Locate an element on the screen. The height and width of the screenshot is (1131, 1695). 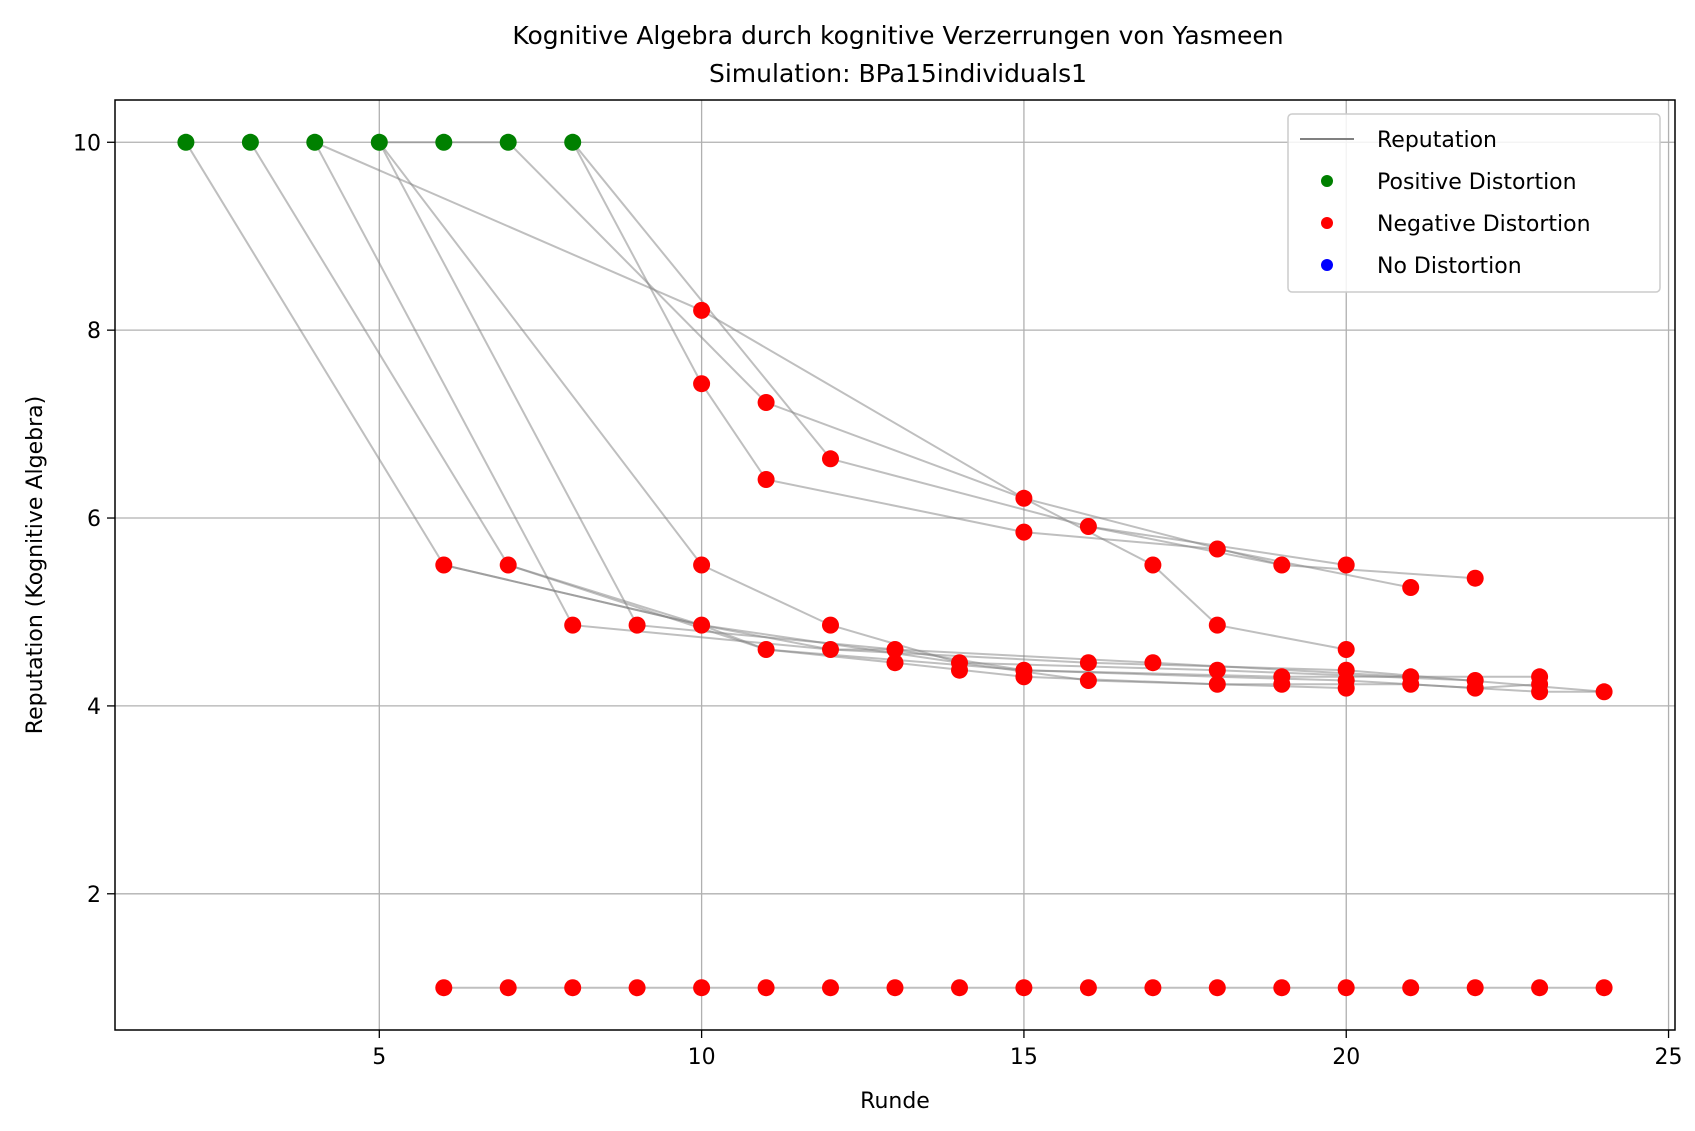
y-tick-label: 2 is located at coordinates (94, 895).